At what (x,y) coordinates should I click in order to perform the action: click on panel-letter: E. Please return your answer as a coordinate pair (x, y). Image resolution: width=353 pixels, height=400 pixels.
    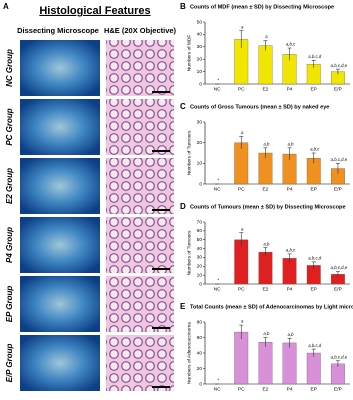
    Looking at the image, I should click on (183, 306).